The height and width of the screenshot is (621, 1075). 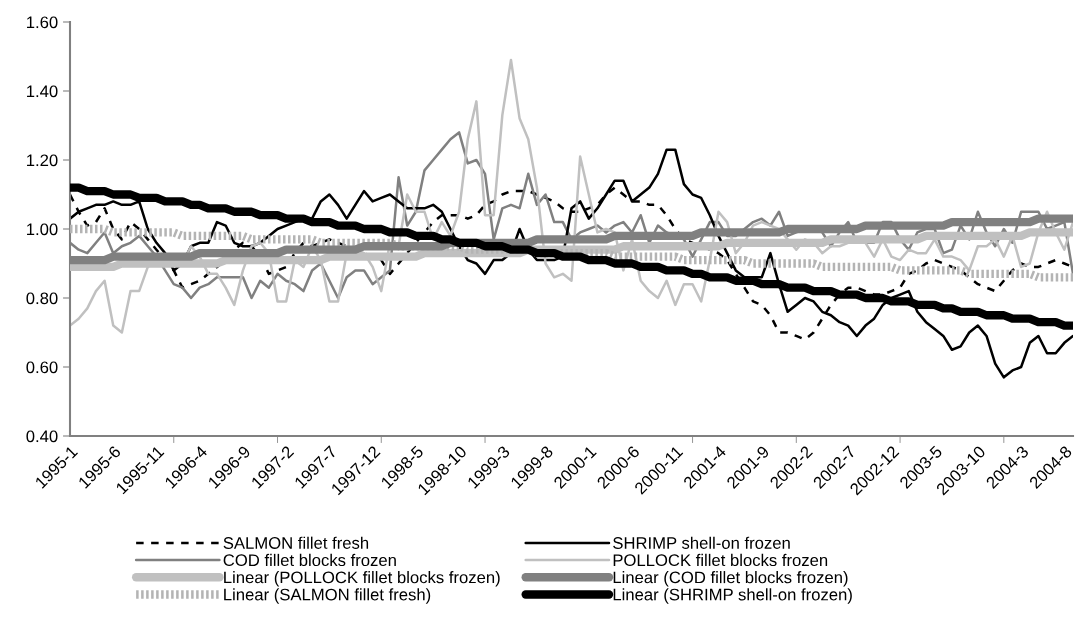 What do you see at coordinates (701, 542) in the screenshot?
I see `legend-label: SHRIMP shell-on frozen` at bounding box center [701, 542].